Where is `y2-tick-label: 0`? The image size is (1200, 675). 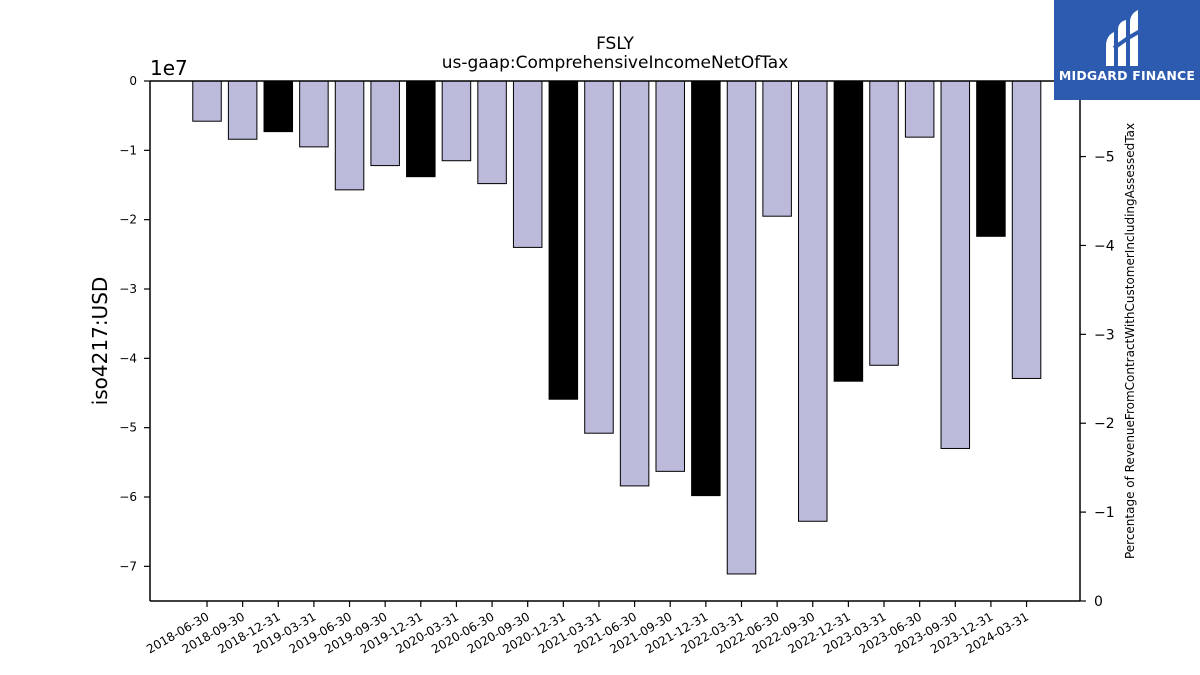
y2-tick-label: 0 is located at coordinates (1098, 602).